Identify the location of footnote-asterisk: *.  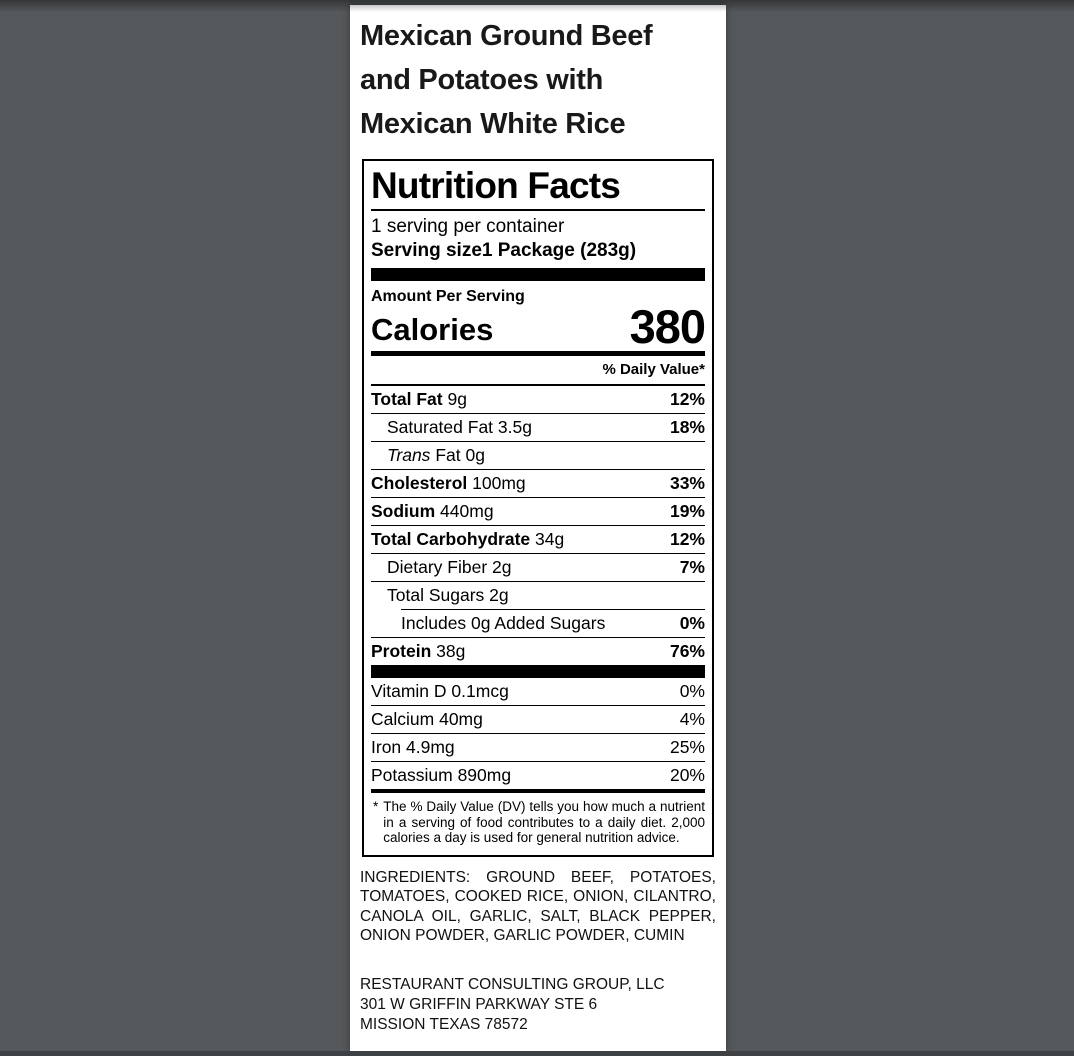
(376, 806).